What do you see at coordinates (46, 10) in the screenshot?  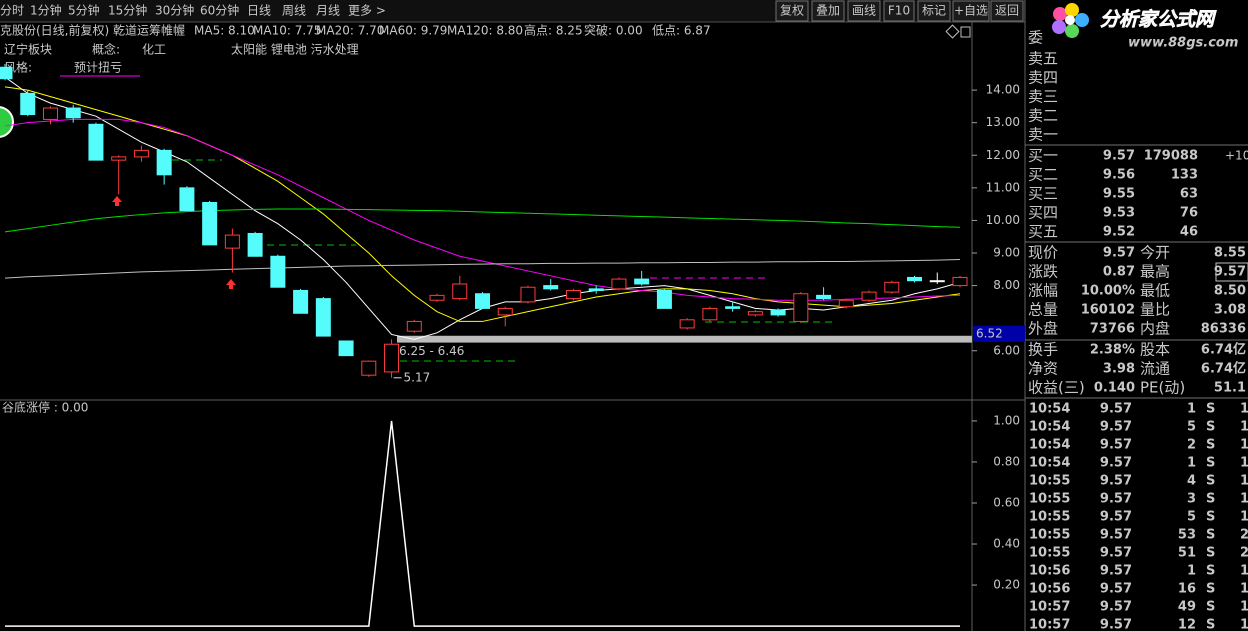 I see `tab: 1分钟` at bounding box center [46, 10].